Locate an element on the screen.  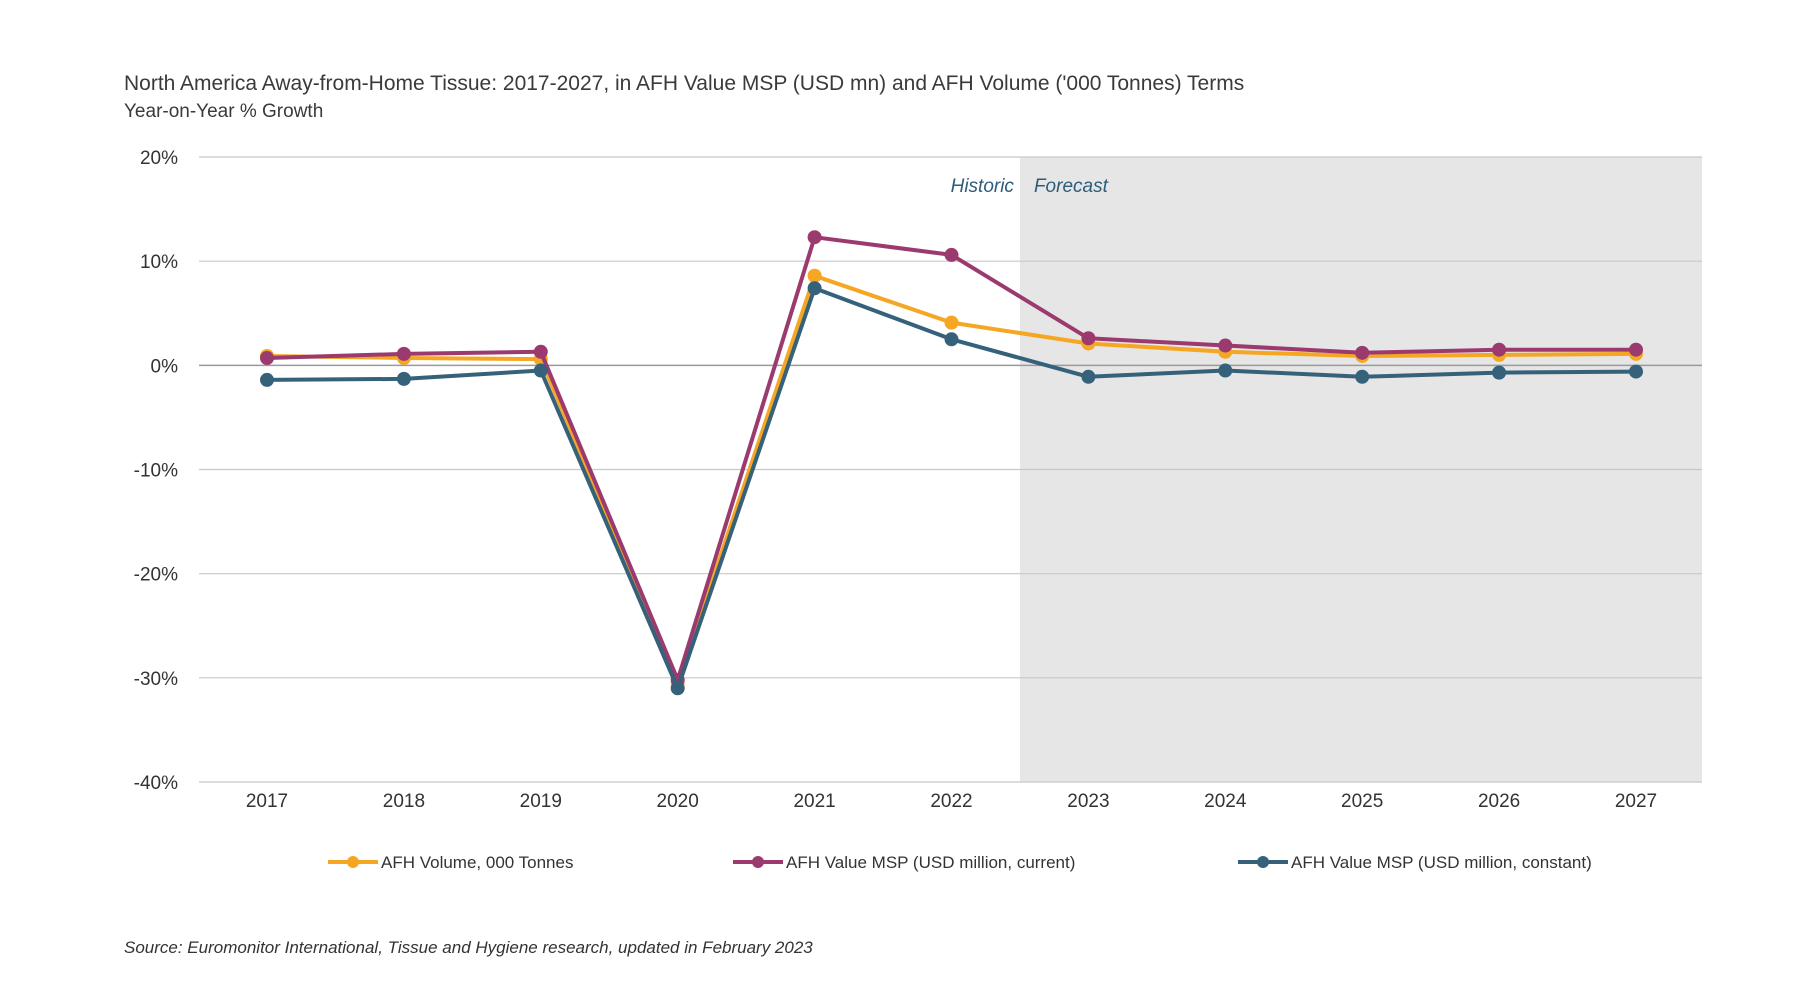
x-tick-label: 2023 is located at coordinates (1088, 801).